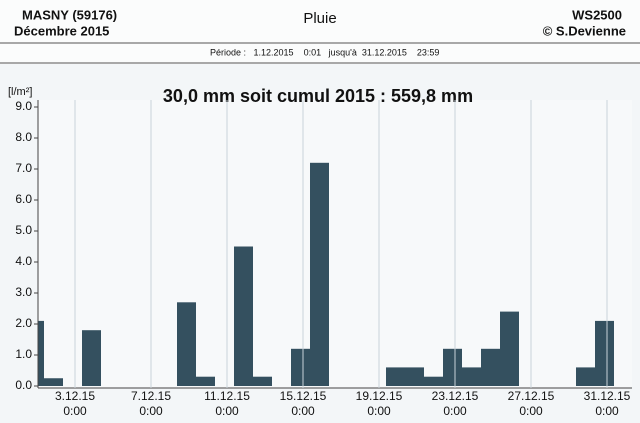 Image resolution: width=640 pixels, height=423 pixels. I want to click on author: © S.Devienne, so click(584, 30).